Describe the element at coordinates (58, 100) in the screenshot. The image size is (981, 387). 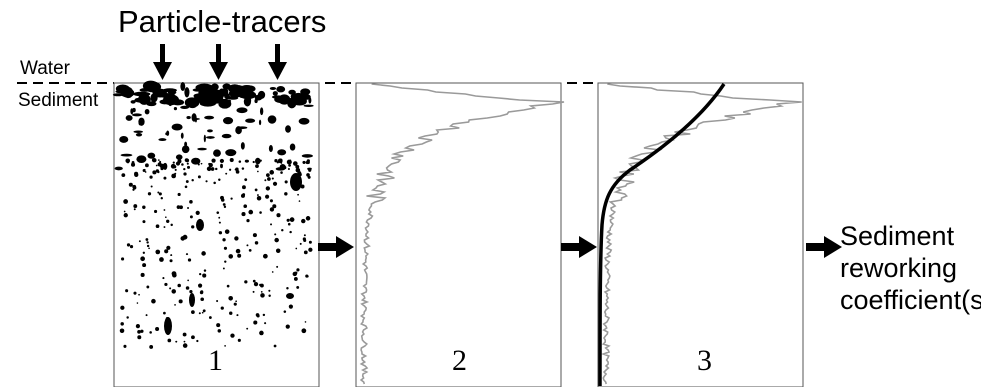
I see `sediment-label: Sediment` at that location.